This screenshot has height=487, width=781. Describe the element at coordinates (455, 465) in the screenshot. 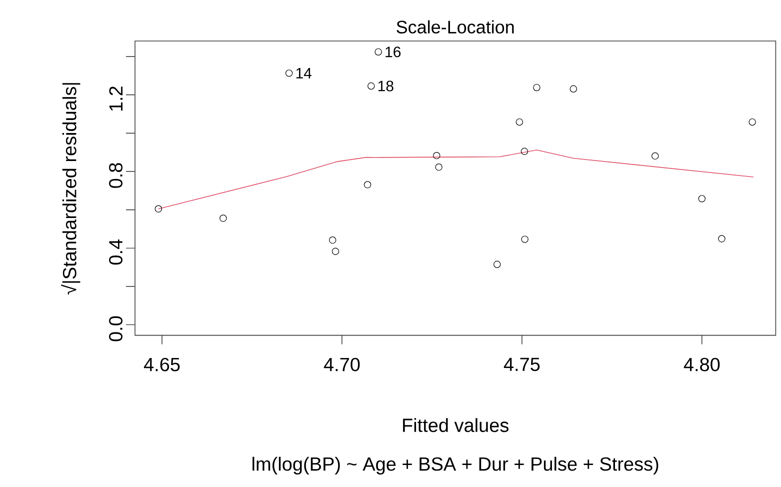

I see `text: lm(log(BP) ~ Age + BSA + Dur + Pulse + Stress)` at that location.